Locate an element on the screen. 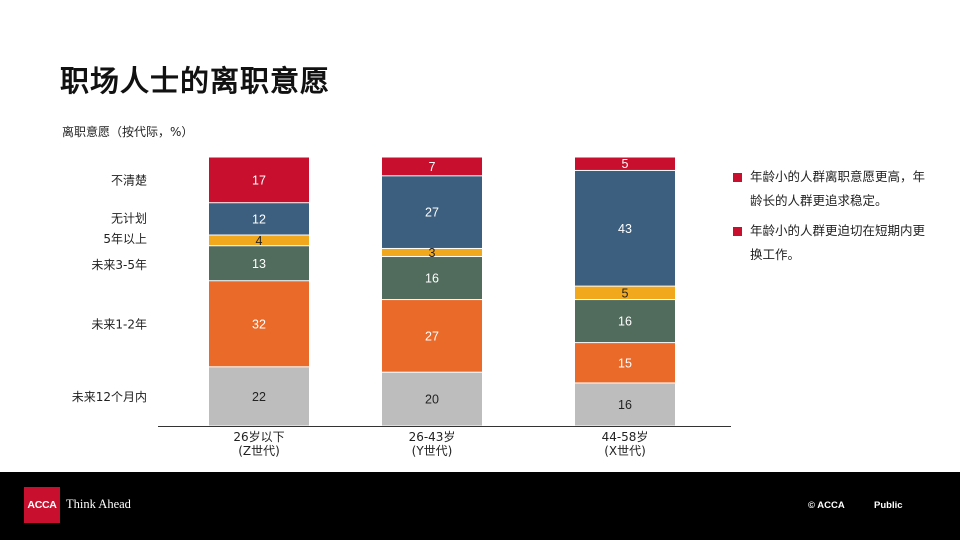 The width and height of the screenshot is (960, 540). finding-item: 年龄小的人群离职意愿更高，年龄长的人群更追求稳定。 is located at coordinates (833, 189).